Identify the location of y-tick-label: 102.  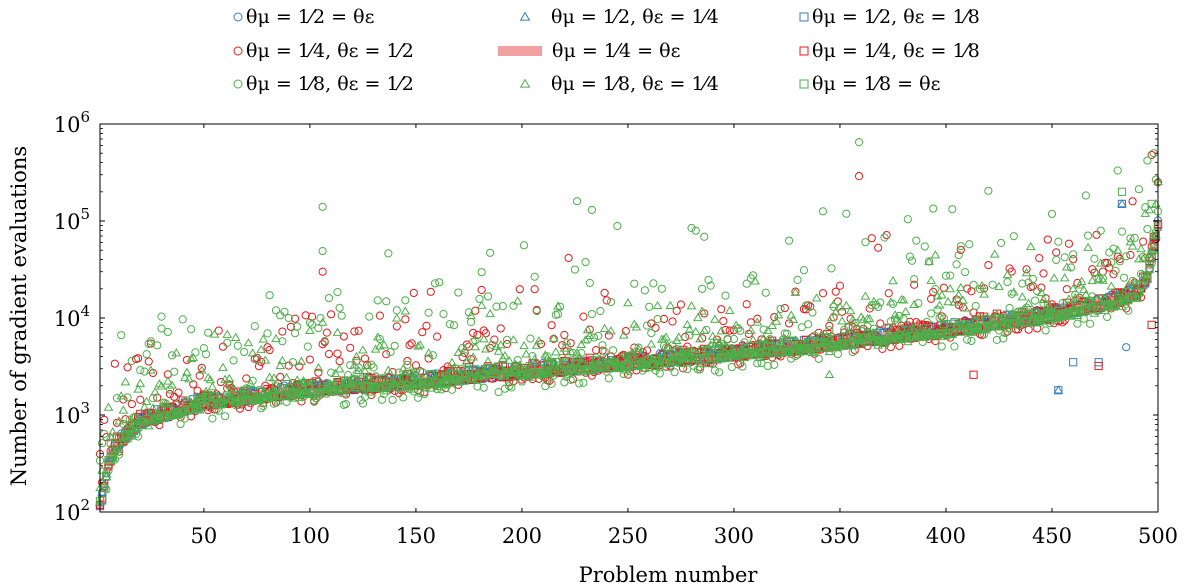
(72, 510).